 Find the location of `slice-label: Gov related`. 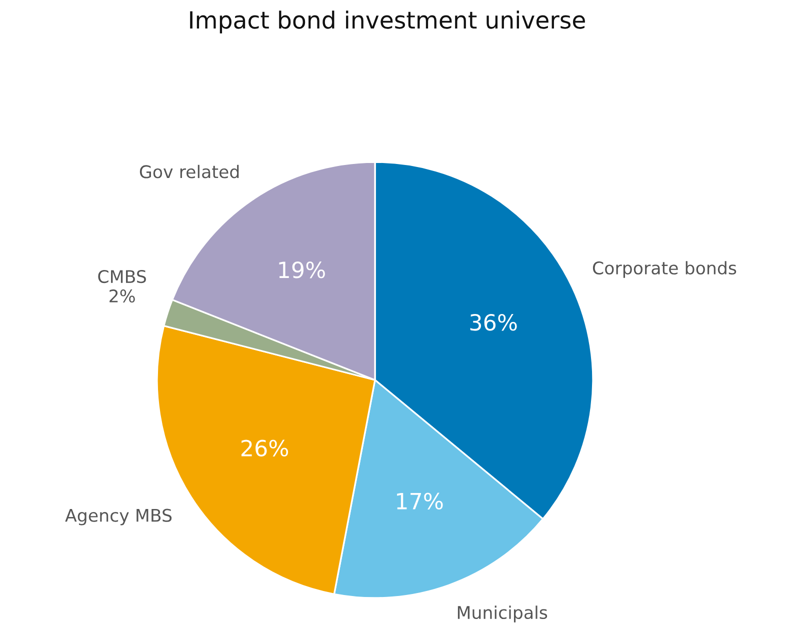

slice-label: Gov related is located at coordinates (189, 171).